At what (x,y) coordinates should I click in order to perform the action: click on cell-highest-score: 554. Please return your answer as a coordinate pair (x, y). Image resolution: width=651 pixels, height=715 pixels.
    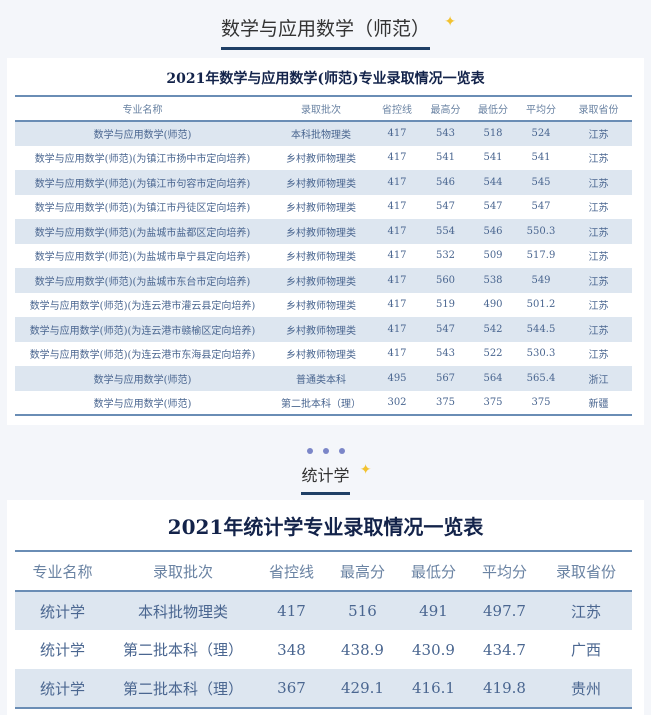
    Looking at the image, I should click on (445, 231).